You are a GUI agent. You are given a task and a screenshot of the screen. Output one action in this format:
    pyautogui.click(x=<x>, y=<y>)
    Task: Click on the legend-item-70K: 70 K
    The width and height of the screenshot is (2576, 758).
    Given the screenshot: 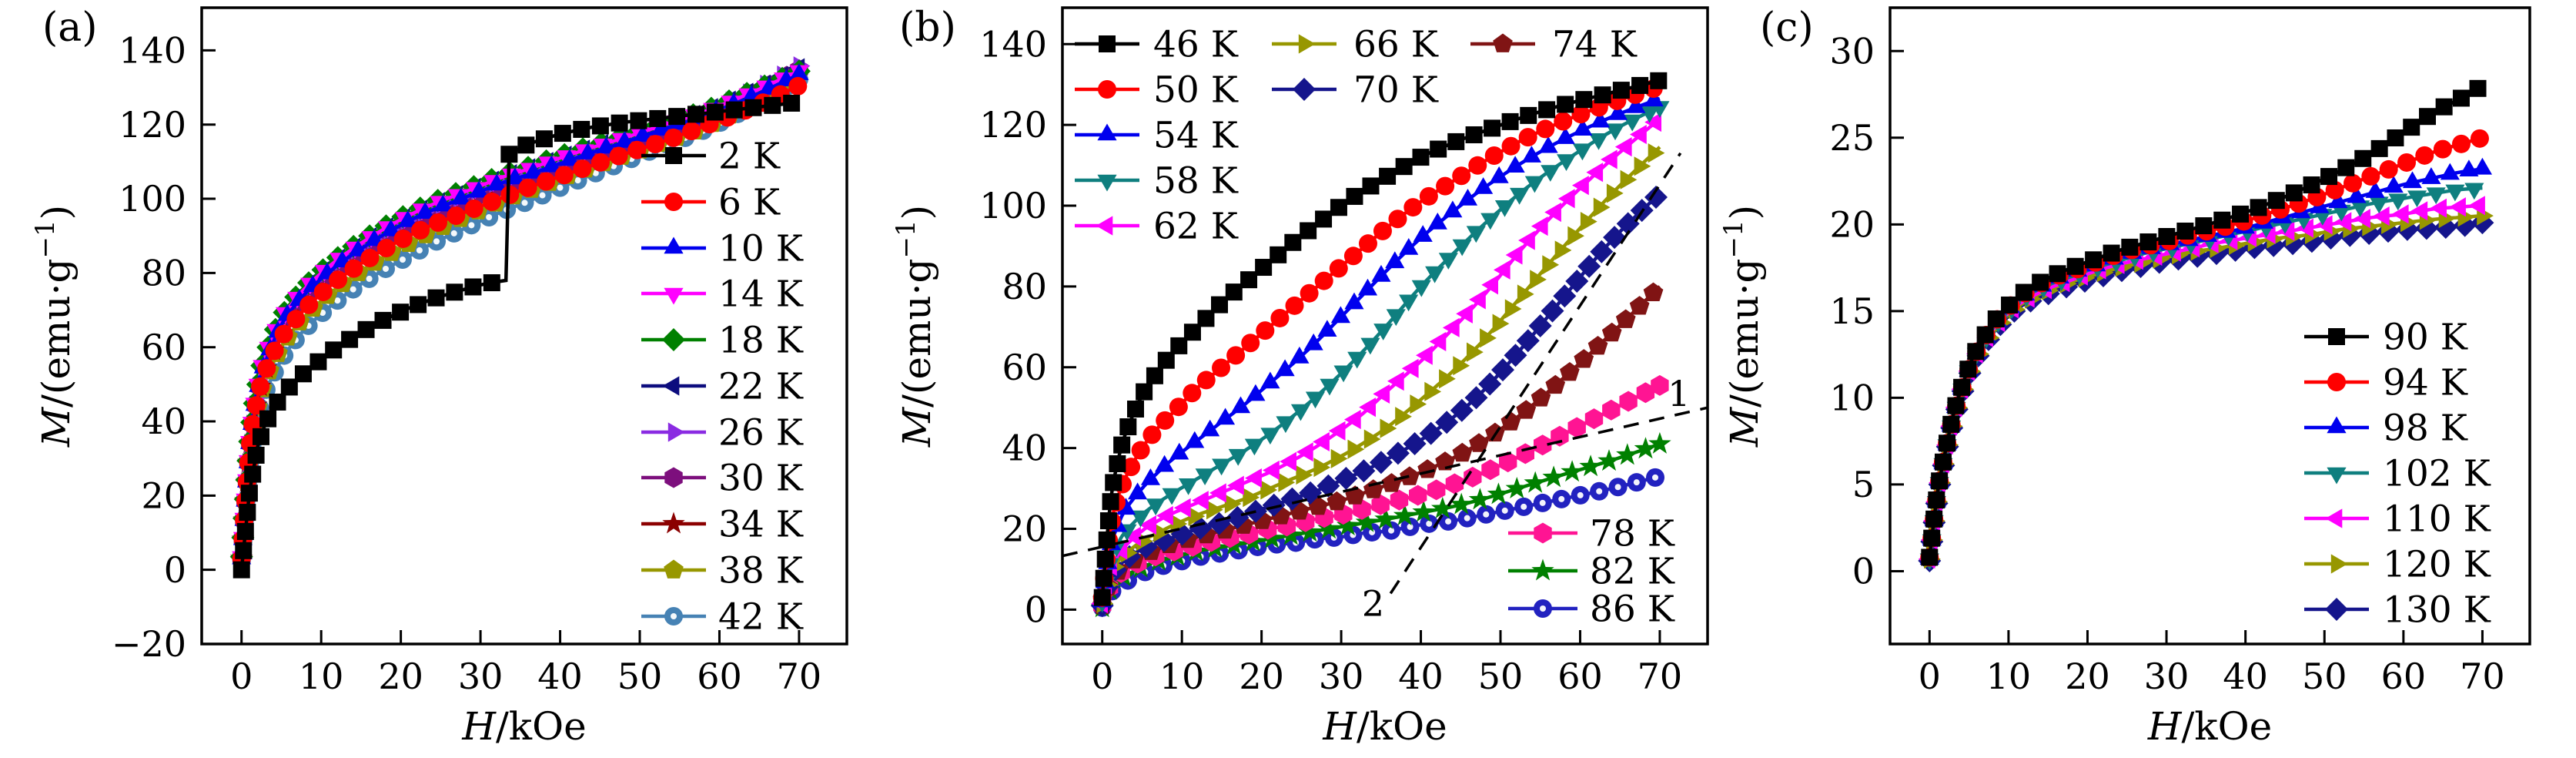 What is the action you would take?
    pyautogui.click(x=1356, y=90)
    